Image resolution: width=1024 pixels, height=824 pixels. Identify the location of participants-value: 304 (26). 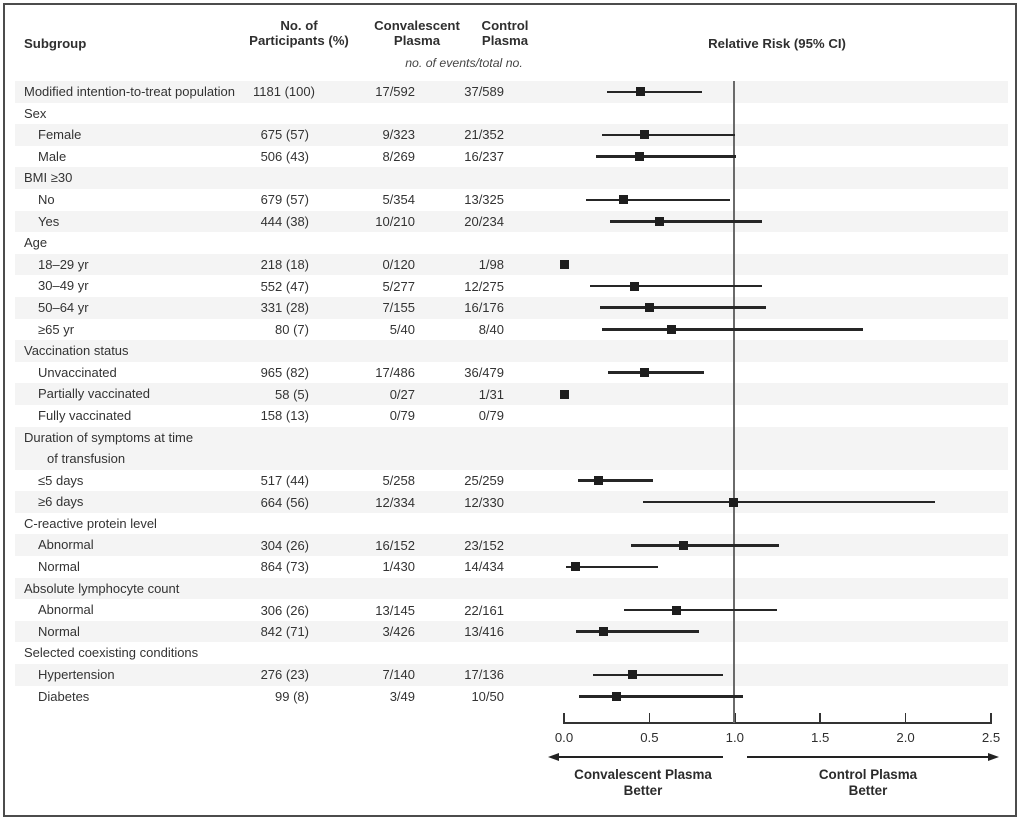
(284, 545).